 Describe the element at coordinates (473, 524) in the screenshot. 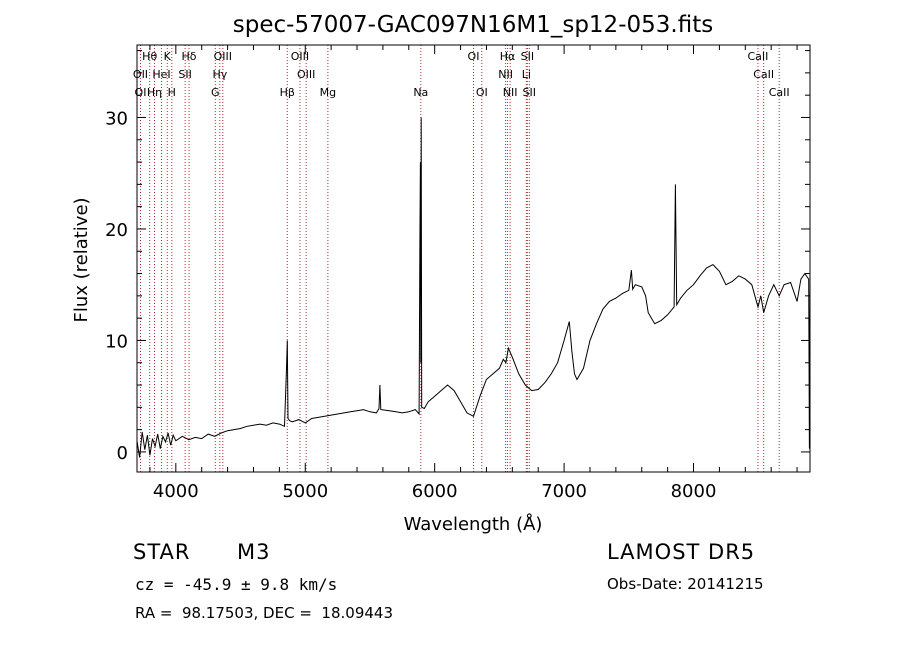

I see `x-axis-label: Wavelength (Å)` at that location.